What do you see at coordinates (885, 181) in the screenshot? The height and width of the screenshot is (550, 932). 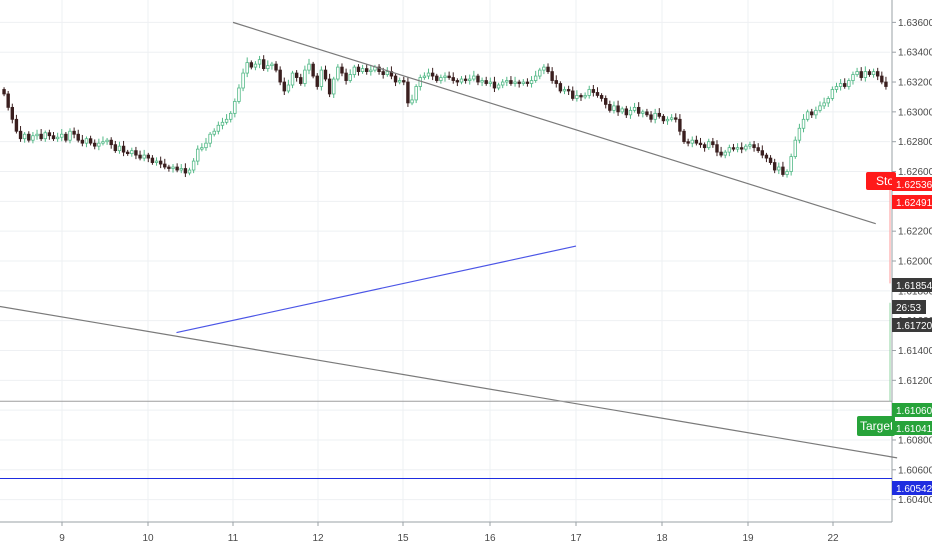 I see `stop-tag-text: Sto` at bounding box center [885, 181].